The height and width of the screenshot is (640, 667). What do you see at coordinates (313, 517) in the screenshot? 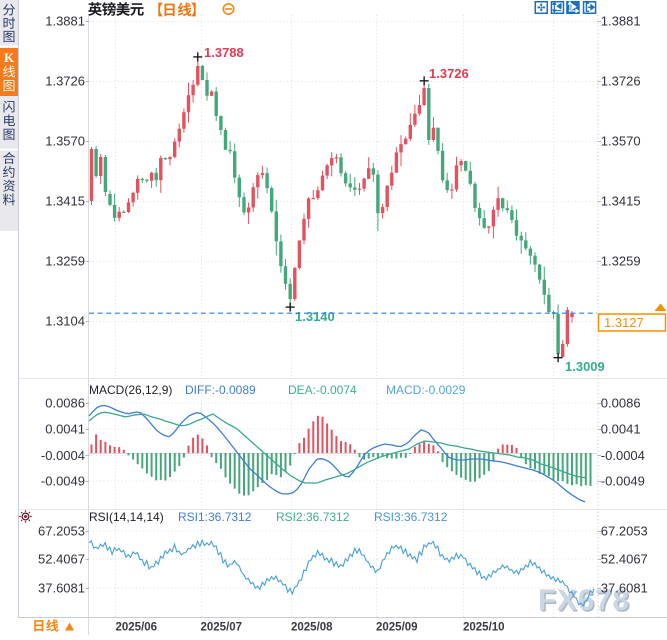
I see `svg-text: RSI2:36.7312` at bounding box center [313, 517].